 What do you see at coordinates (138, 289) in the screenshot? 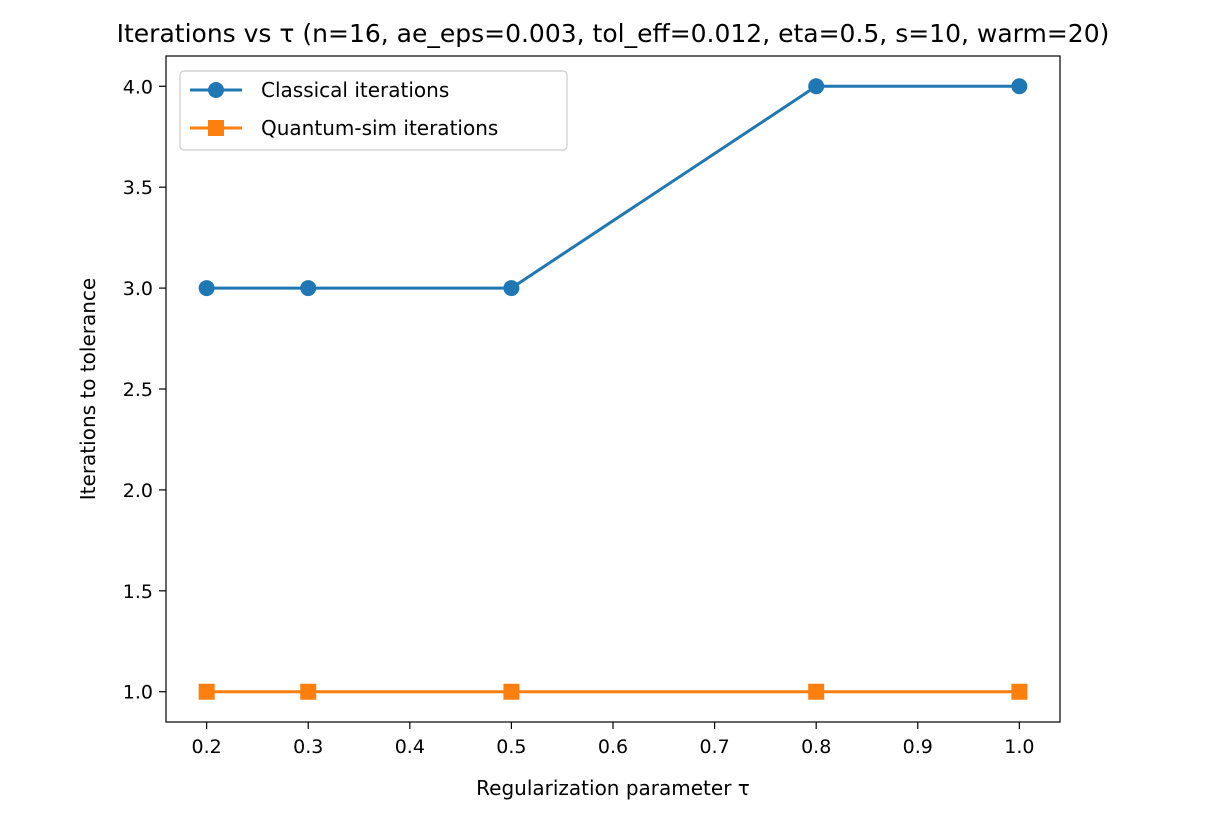
I see `y-tick-label: 3.0` at bounding box center [138, 289].